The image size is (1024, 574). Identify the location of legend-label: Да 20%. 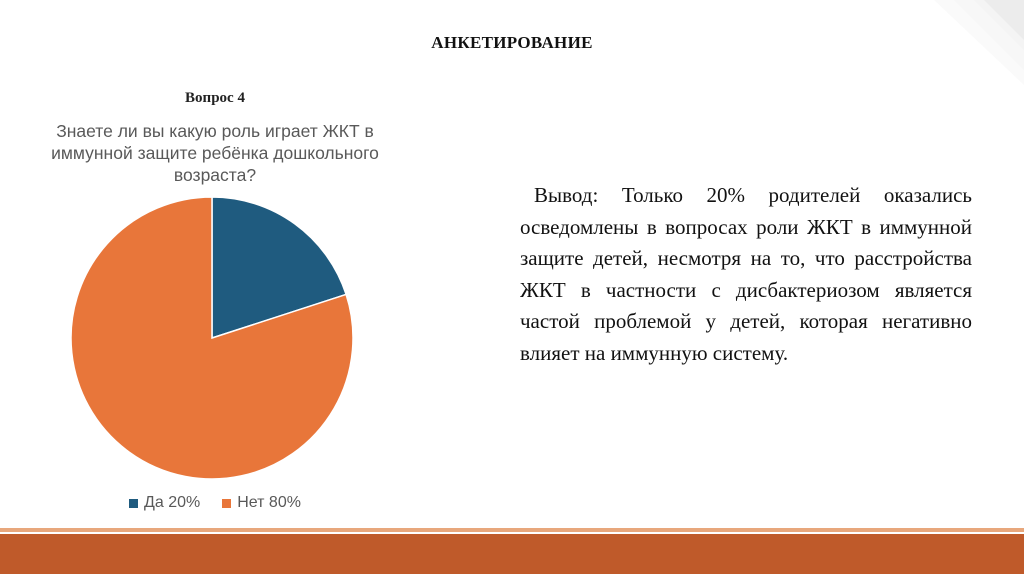
(172, 502).